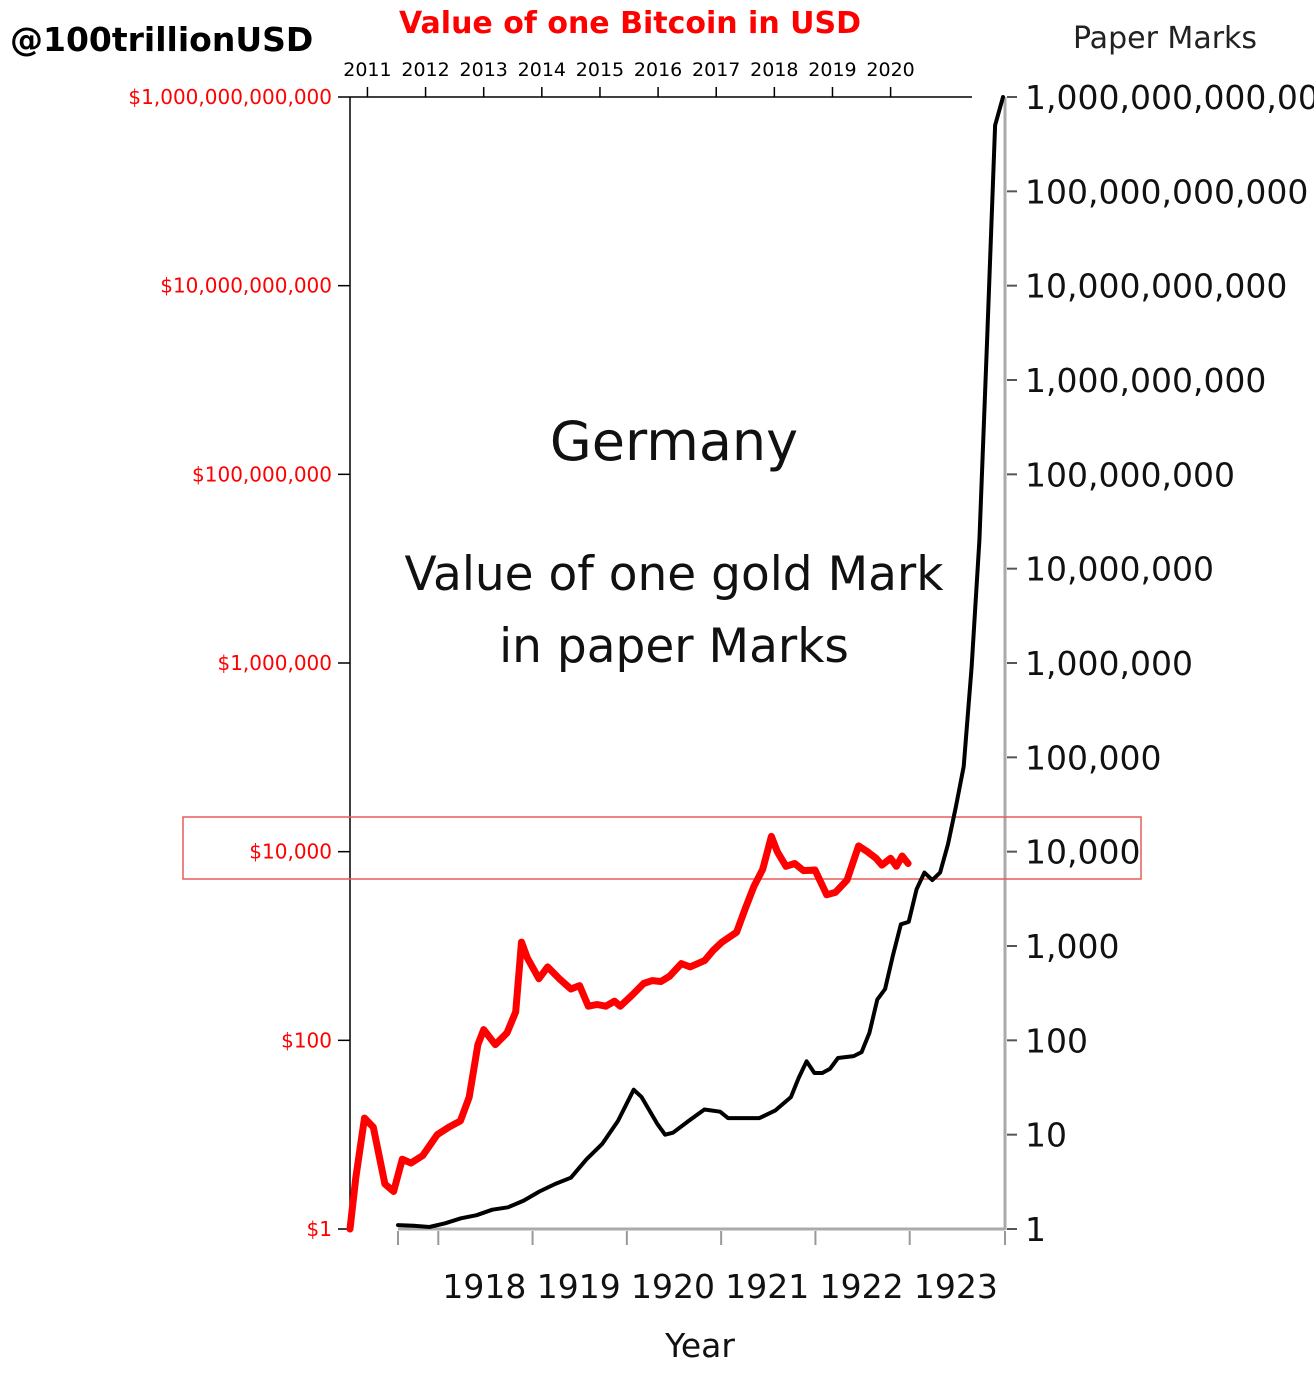 The width and height of the screenshot is (1314, 1373). What do you see at coordinates (367, 70) in the screenshot?
I see `top-tick-label: 2011` at bounding box center [367, 70].